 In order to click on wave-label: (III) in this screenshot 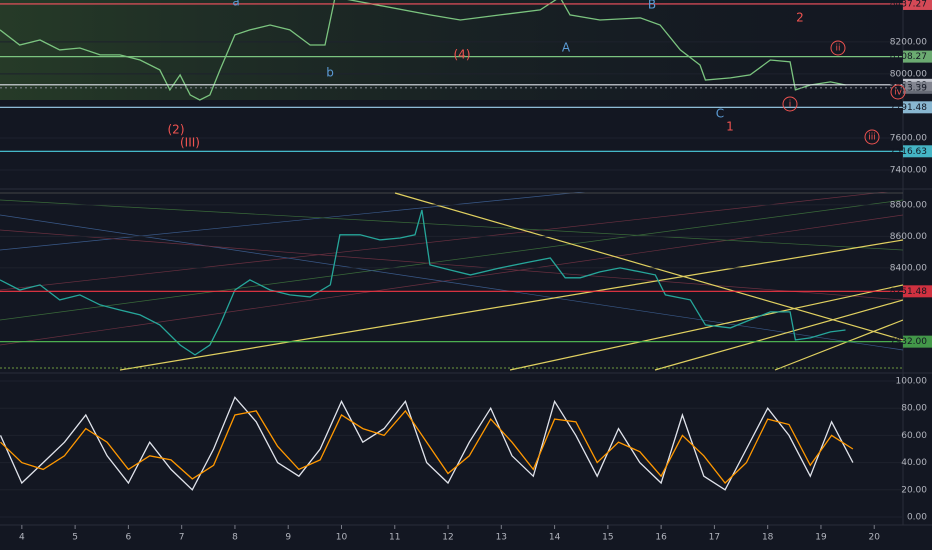, I will do `click(190, 143)`.